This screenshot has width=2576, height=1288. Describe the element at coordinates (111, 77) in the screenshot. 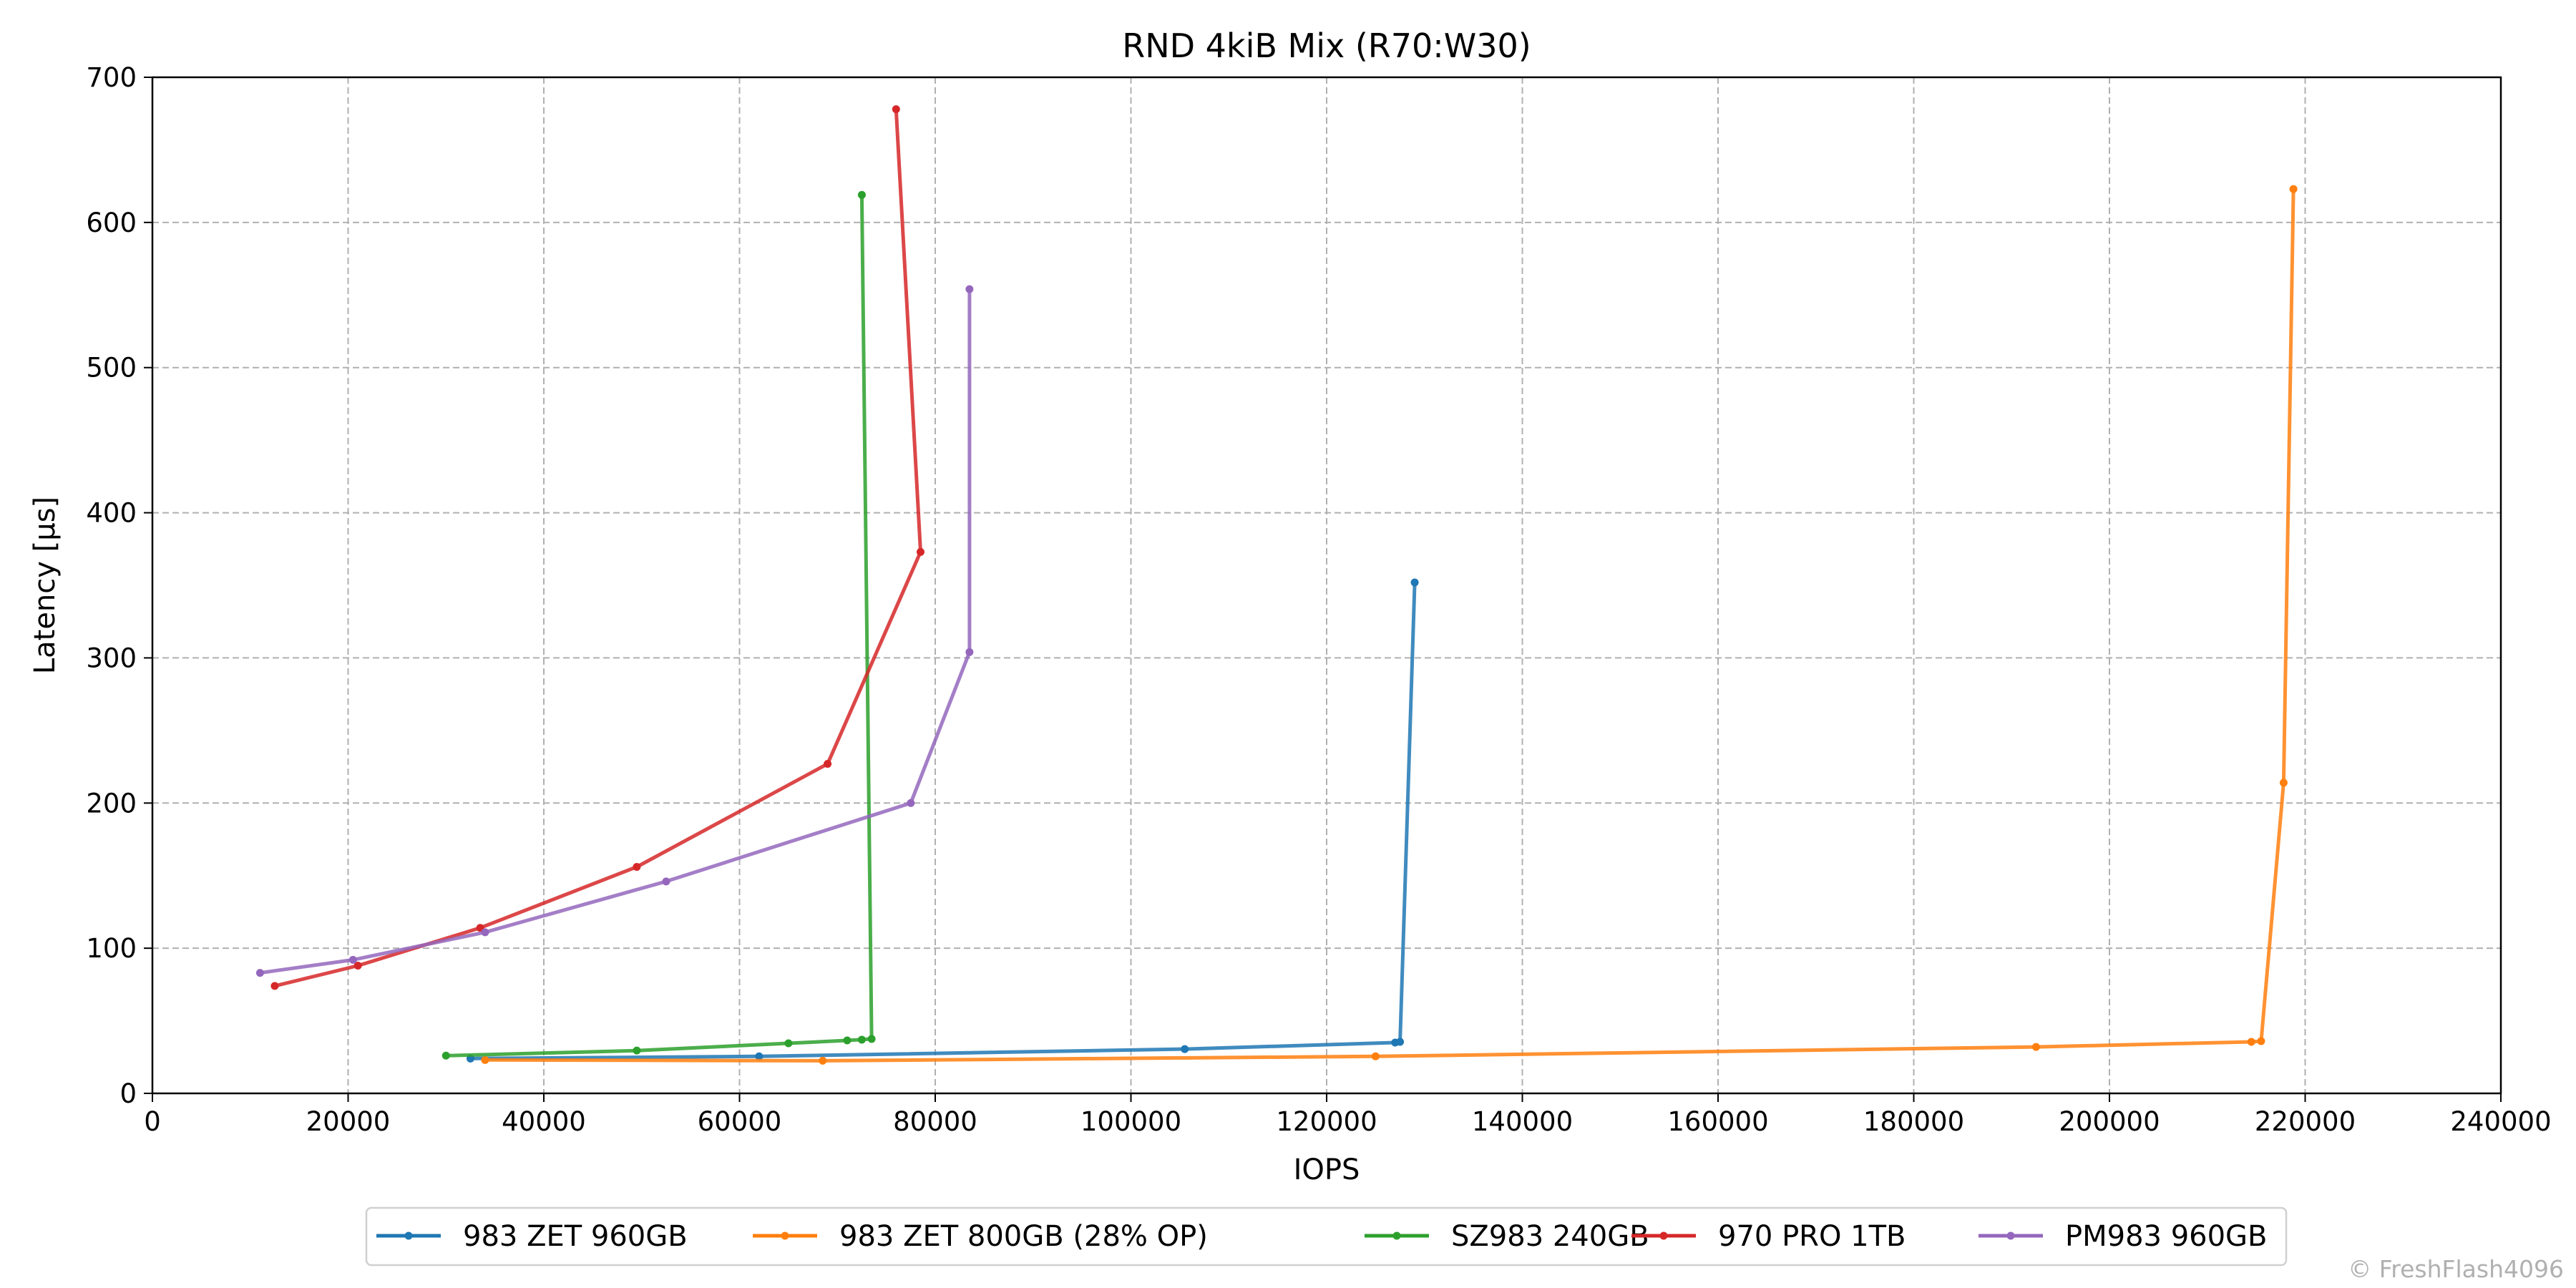

I see `y-tick-label: 700` at that location.